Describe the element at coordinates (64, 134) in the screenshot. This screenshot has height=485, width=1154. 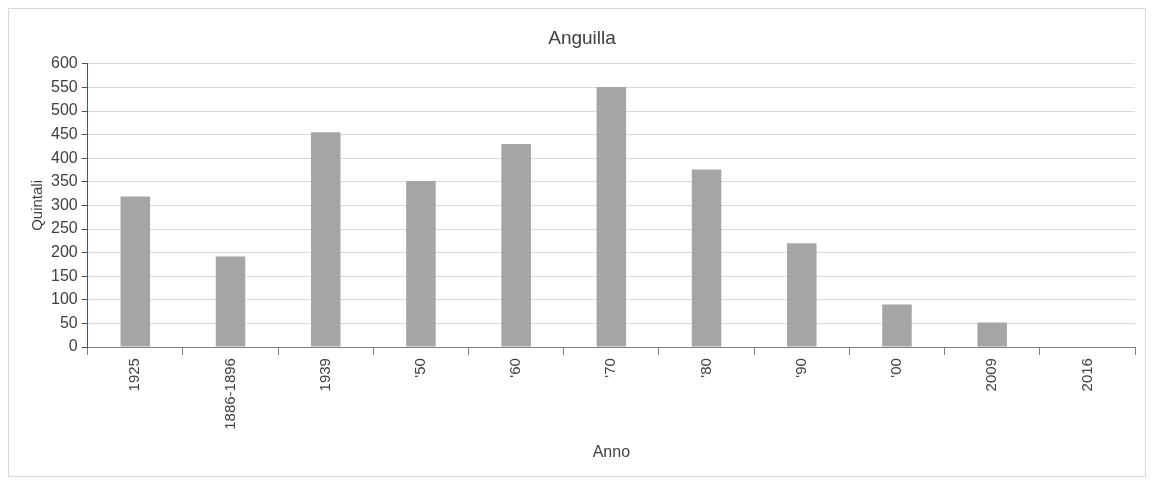
I see `y-tick-label: 450` at that location.